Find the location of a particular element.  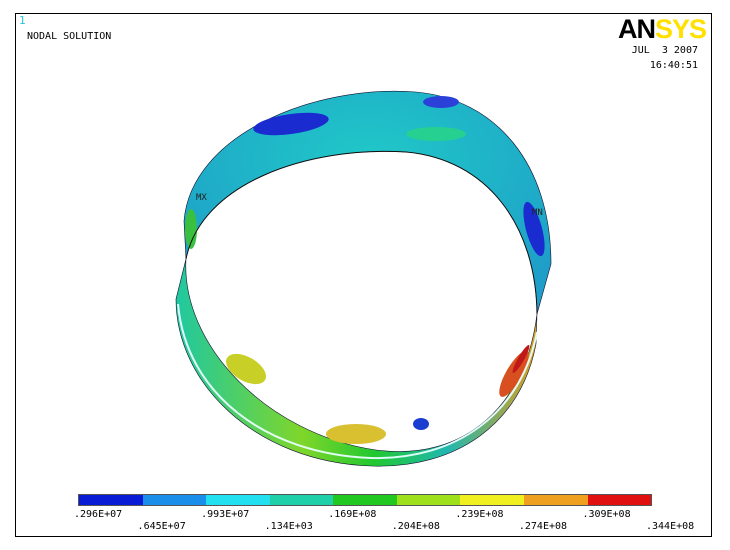

legend-label: .204E+08 is located at coordinates (415, 526).